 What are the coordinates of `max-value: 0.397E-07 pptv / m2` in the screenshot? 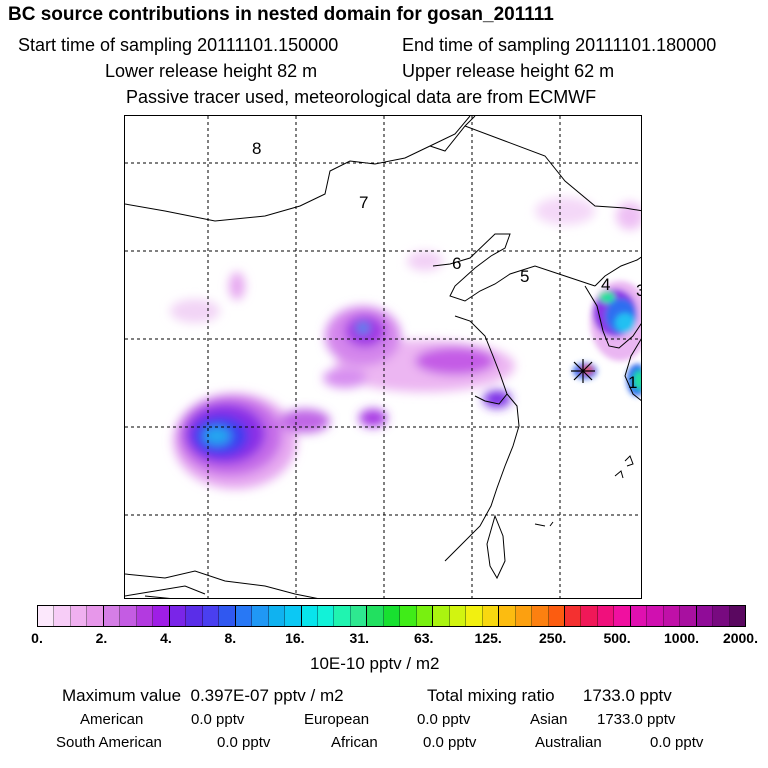 It's located at (267, 695).